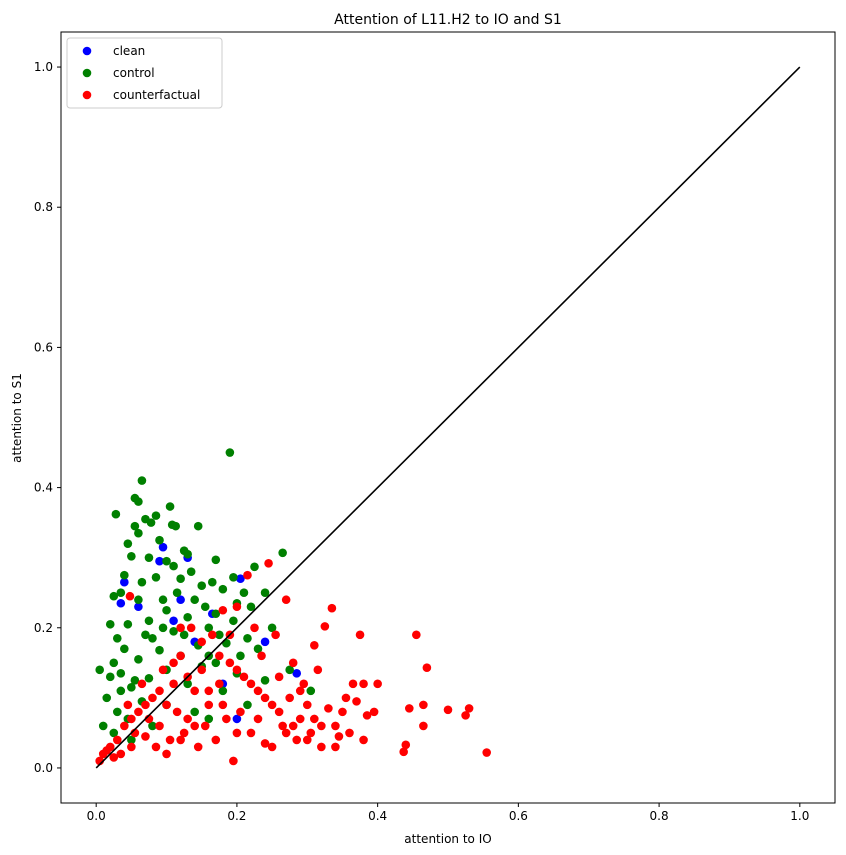  What do you see at coordinates (87, 51) in the screenshot?
I see `legend-marker-clean` at bounding box center [87, 51].